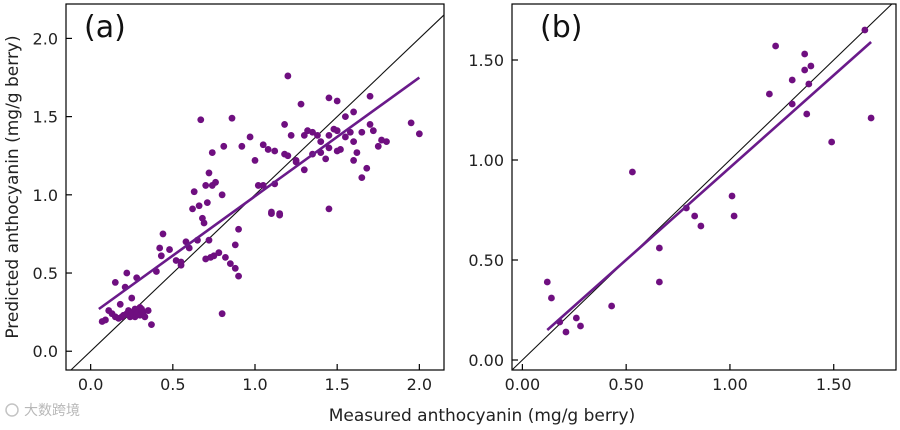  Describe the element at coordinates (730, 384) in the screenshot. I see `panel-b-x-tick-label: 1.00` at that location.